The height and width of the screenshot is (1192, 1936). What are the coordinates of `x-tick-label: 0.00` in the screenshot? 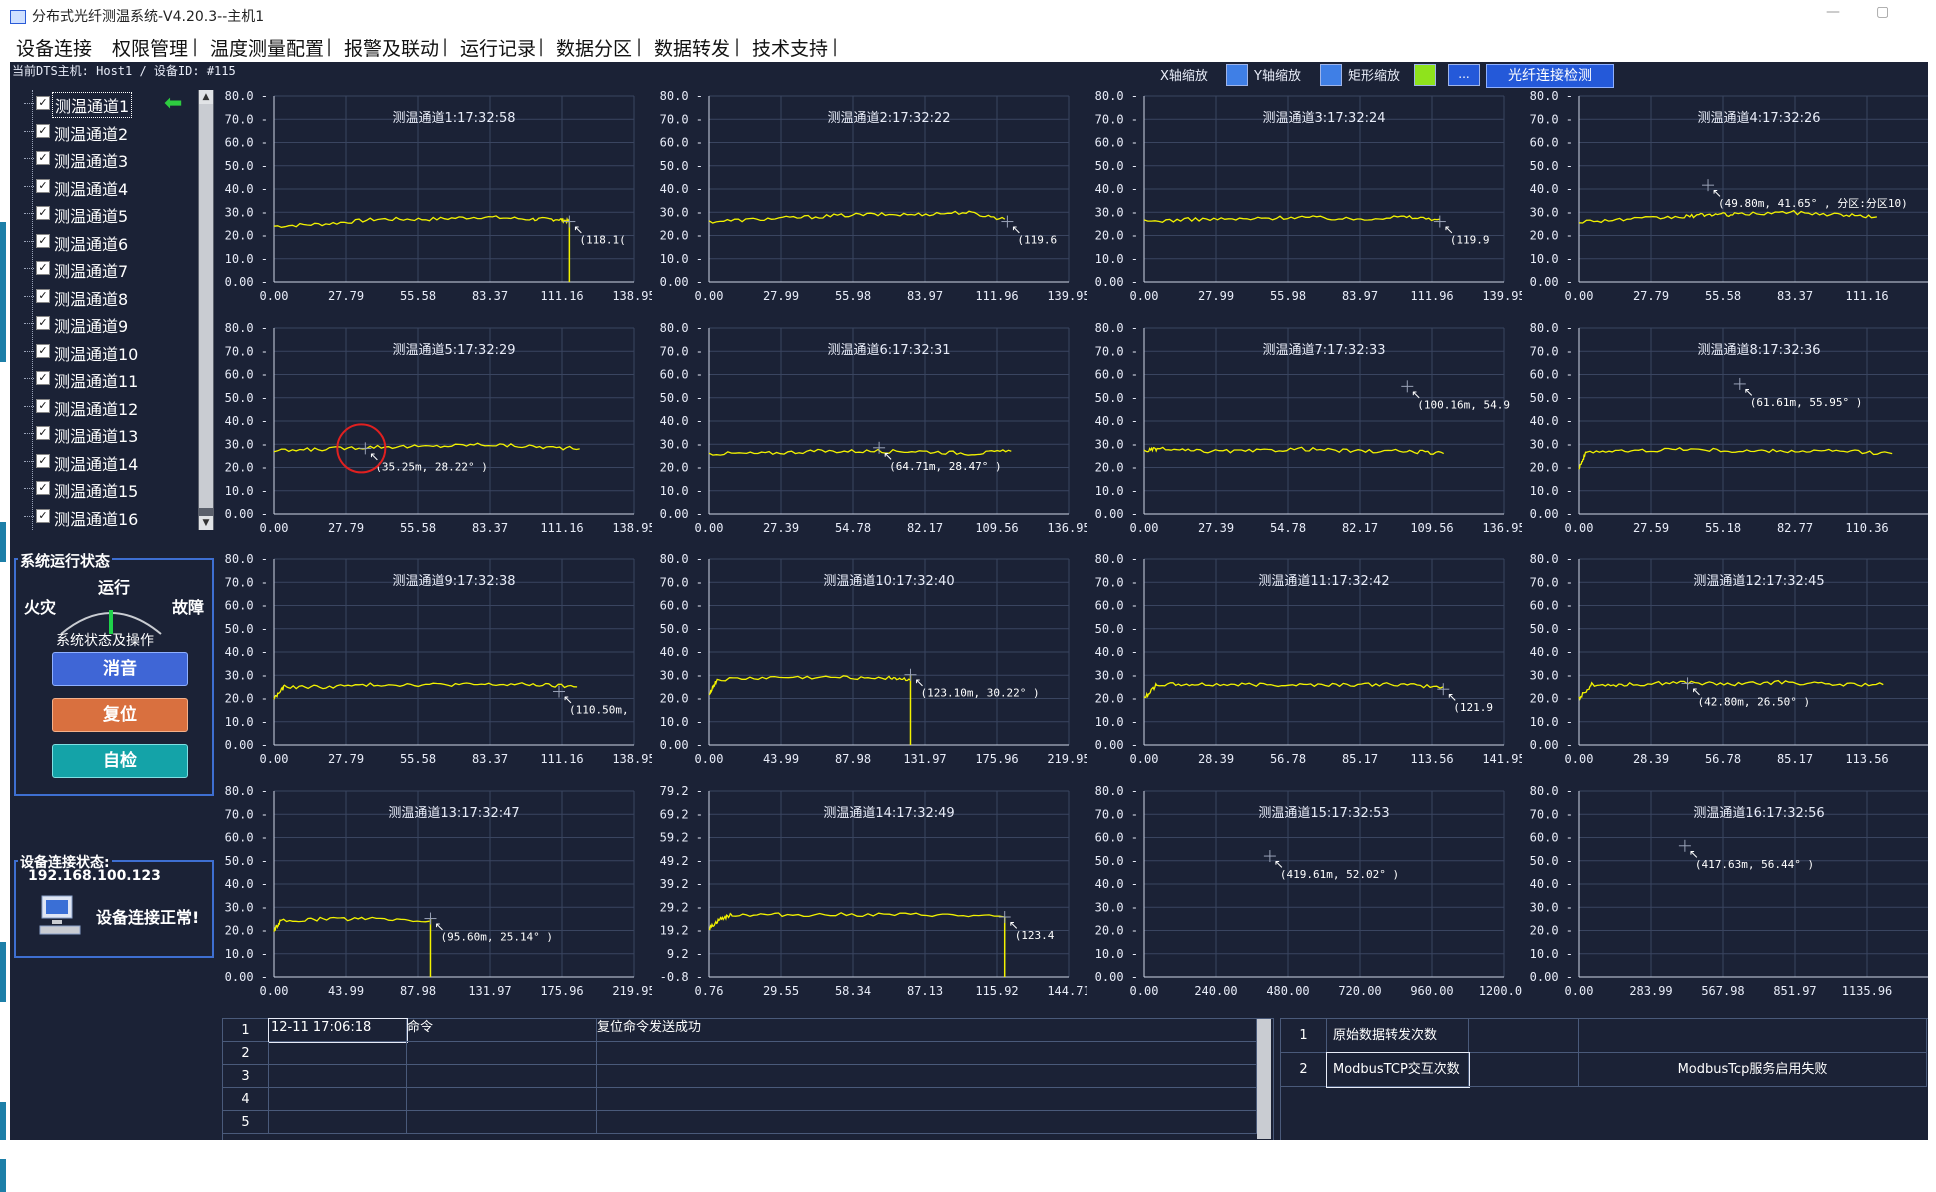 It's located at (1144, 759).